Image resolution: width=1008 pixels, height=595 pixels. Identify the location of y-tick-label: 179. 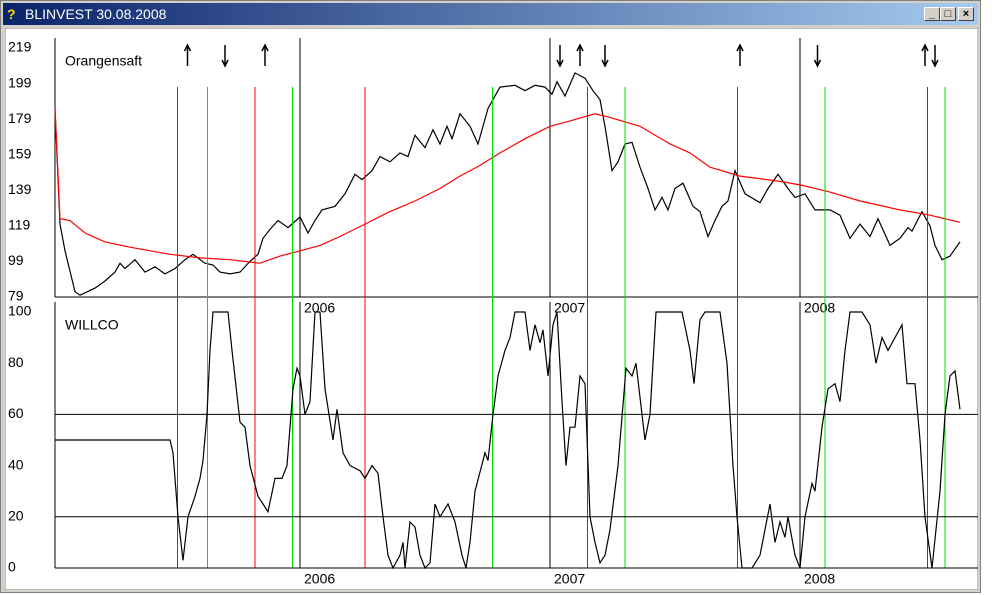
(20, 118).